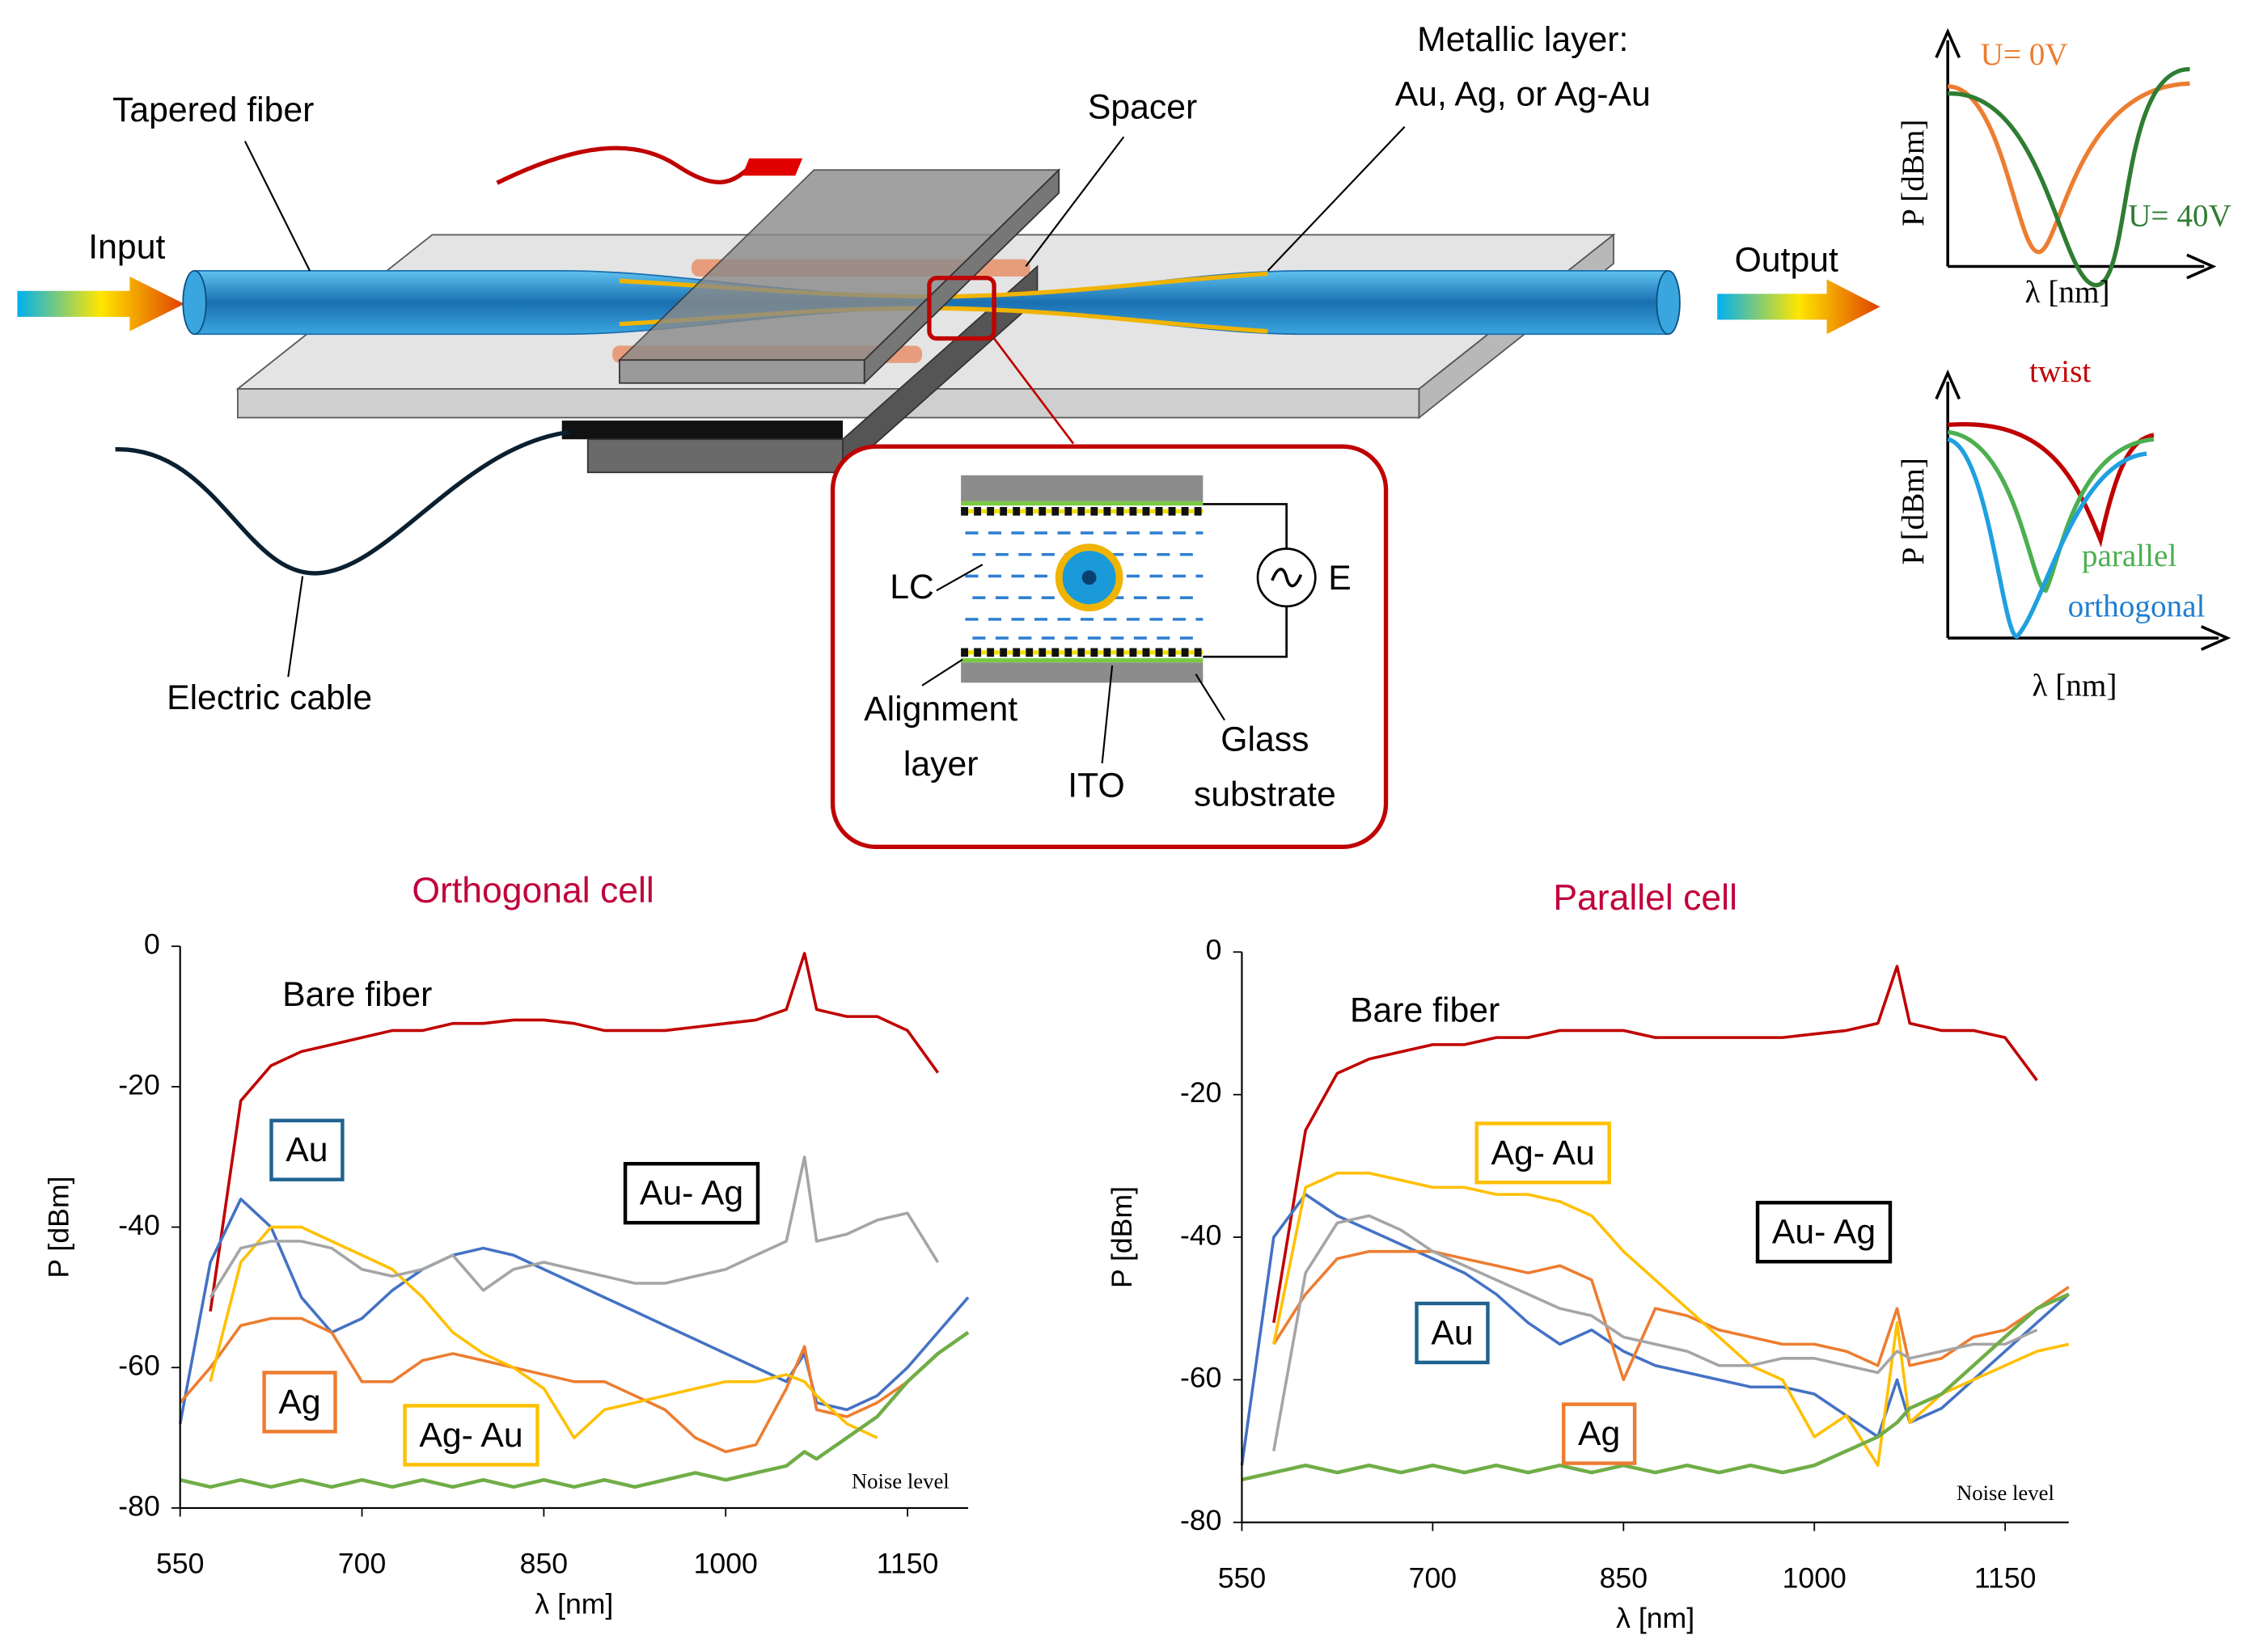 The image size is (2259, 1652). Describe the element at coordinates (101, 304) in the screenshot. I see `input-arrow` at that location.